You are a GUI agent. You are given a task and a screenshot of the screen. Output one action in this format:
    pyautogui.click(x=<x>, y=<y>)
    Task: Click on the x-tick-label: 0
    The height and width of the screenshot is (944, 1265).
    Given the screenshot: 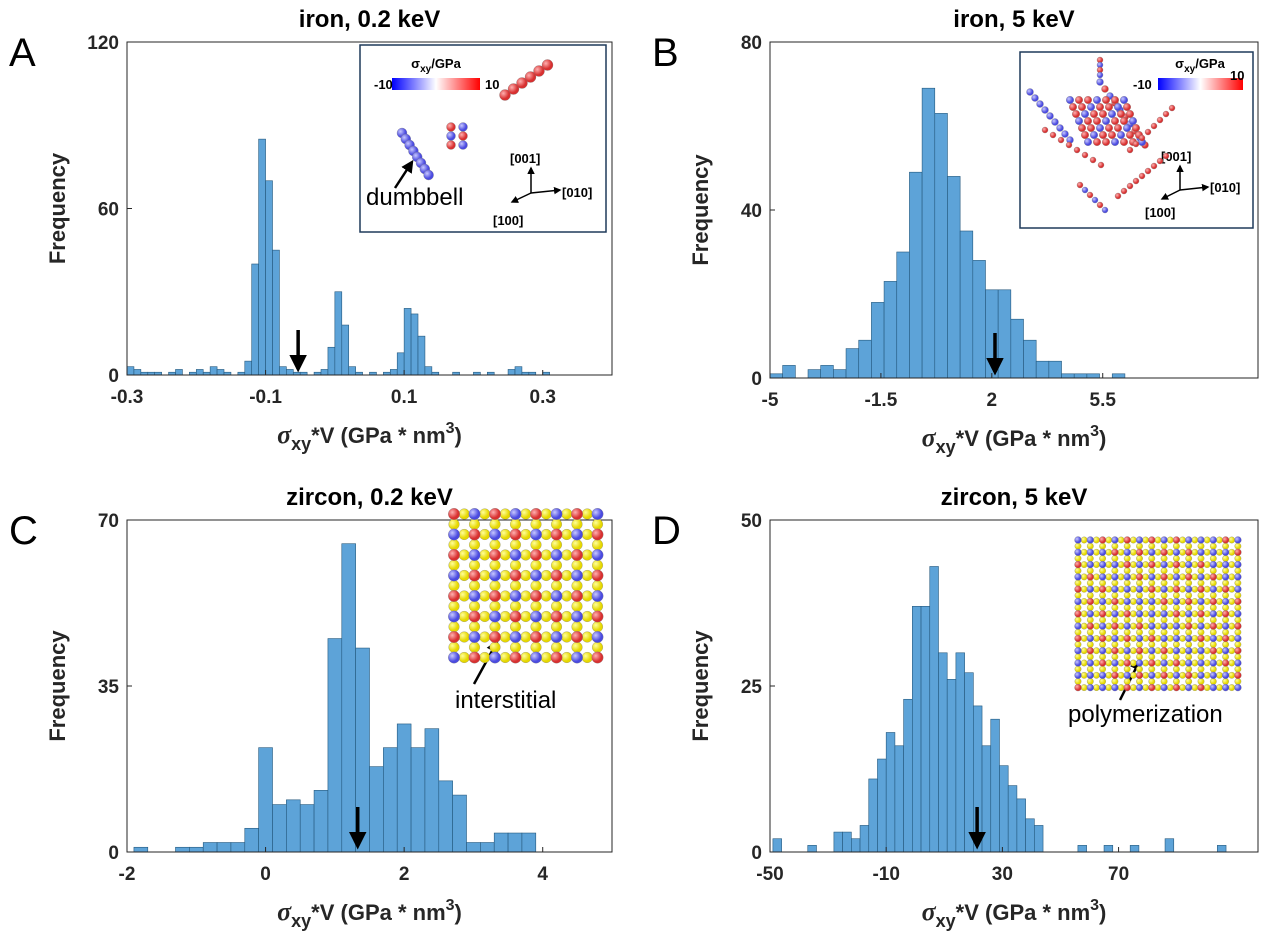 What is the action you would take?
    pyautogui.click(x=265, y=874)
    